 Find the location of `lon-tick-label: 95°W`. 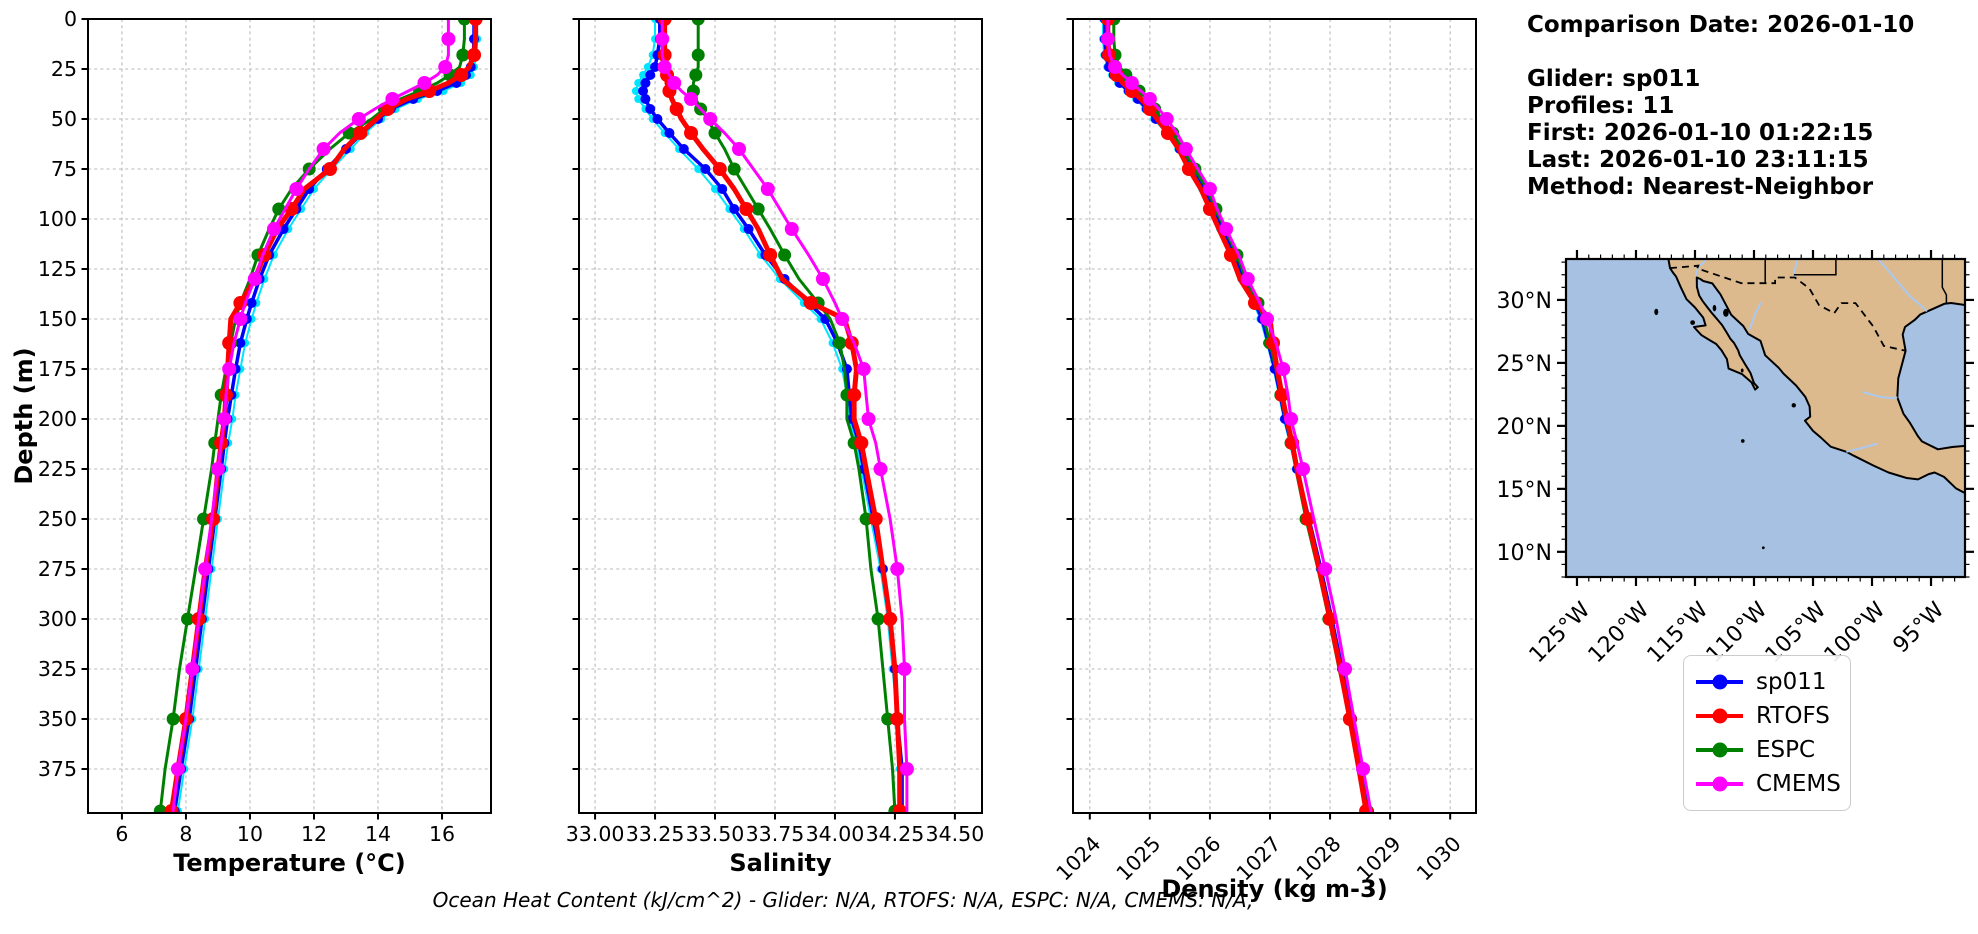

lon-tick-label: 95°W is located at coordinates (1919, 627).